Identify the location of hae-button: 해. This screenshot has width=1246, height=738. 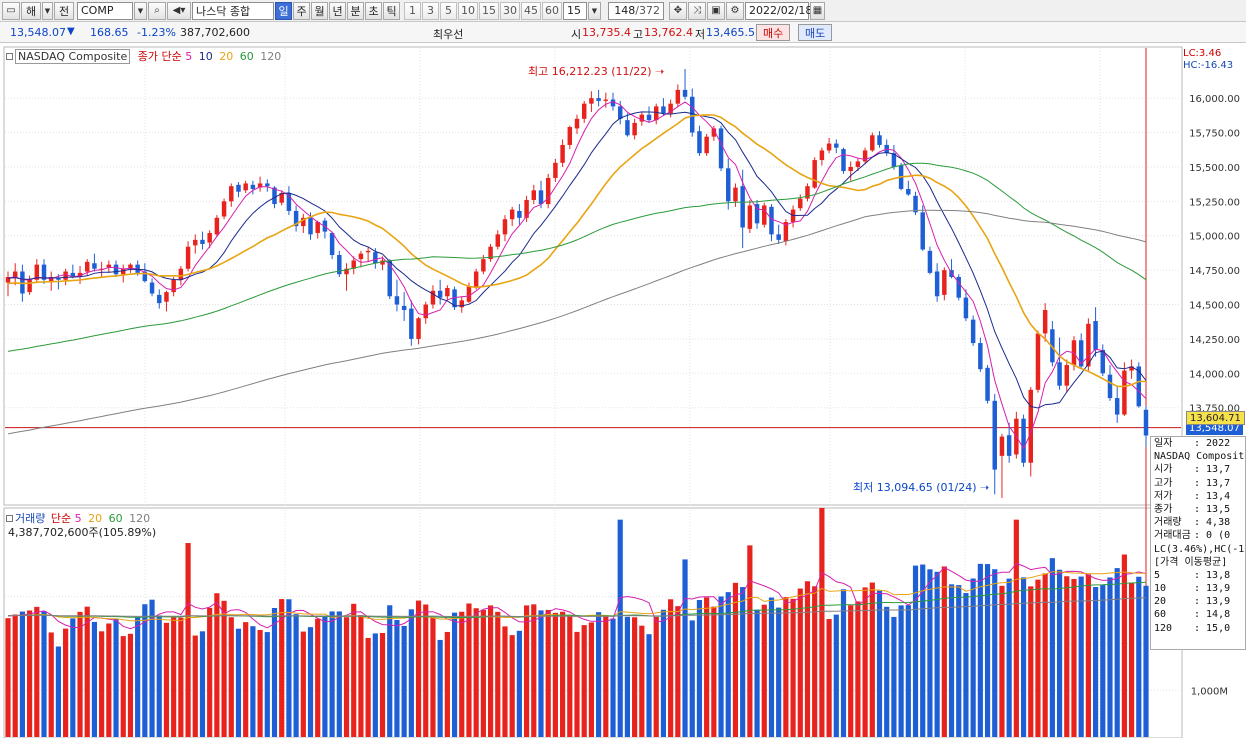
(31, 10).